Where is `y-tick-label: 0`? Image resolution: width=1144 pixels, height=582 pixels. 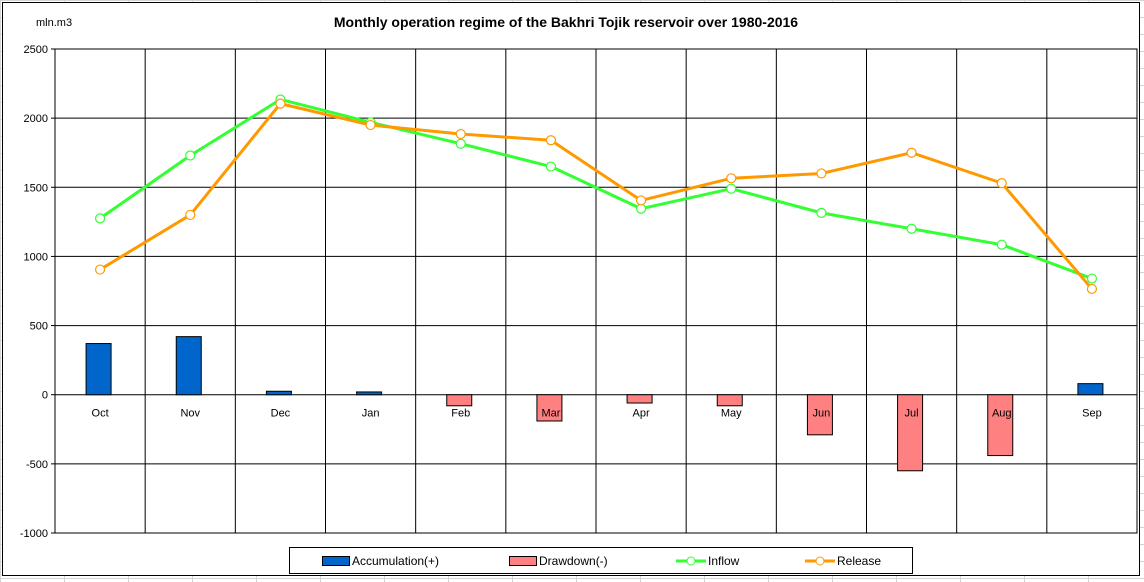 y-tick-label: 0 is located at coordinates (45, 396).